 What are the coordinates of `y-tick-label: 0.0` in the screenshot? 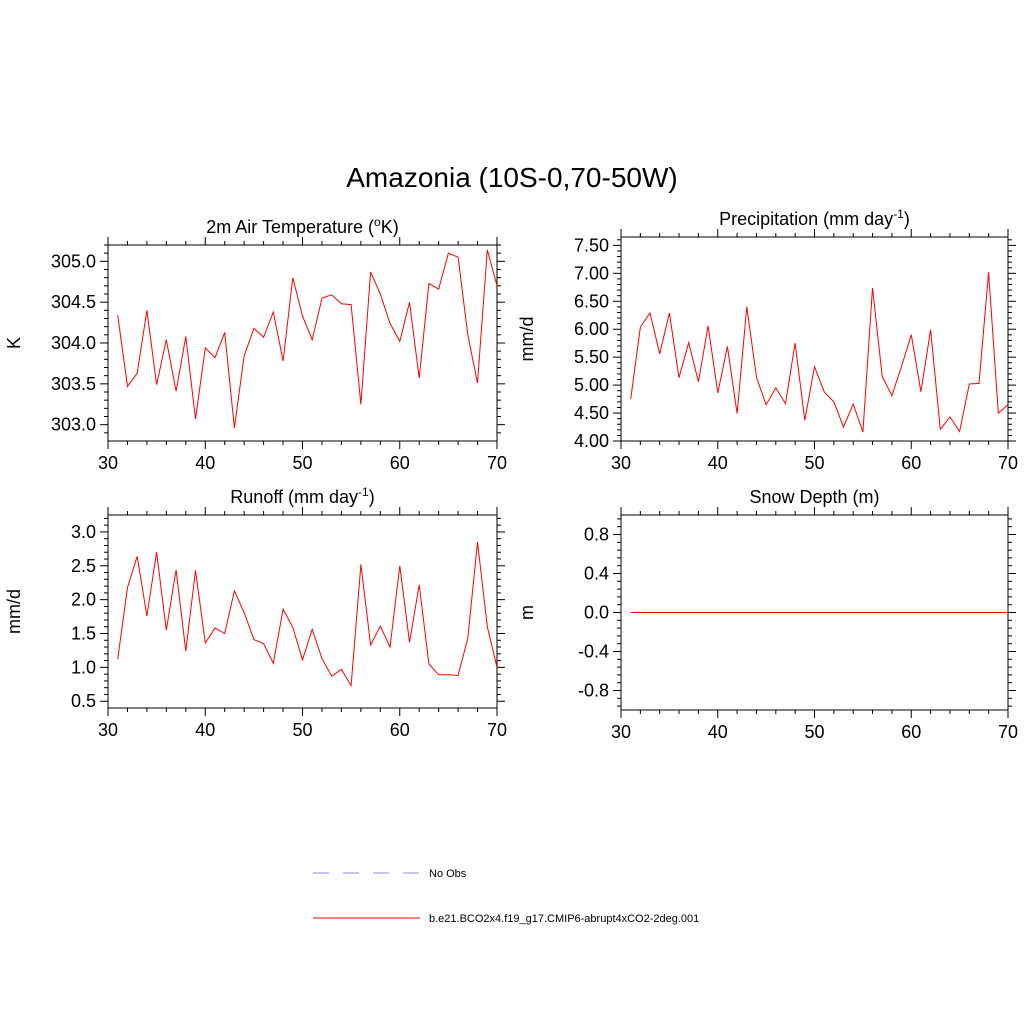 It's located at (596, 613).